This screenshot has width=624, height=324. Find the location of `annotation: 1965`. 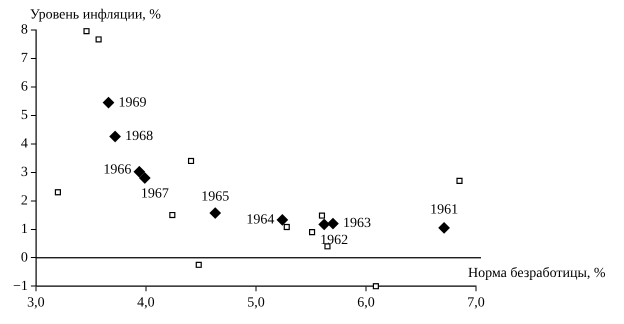

annotation: 1965 is located at coordinates (215, 197).